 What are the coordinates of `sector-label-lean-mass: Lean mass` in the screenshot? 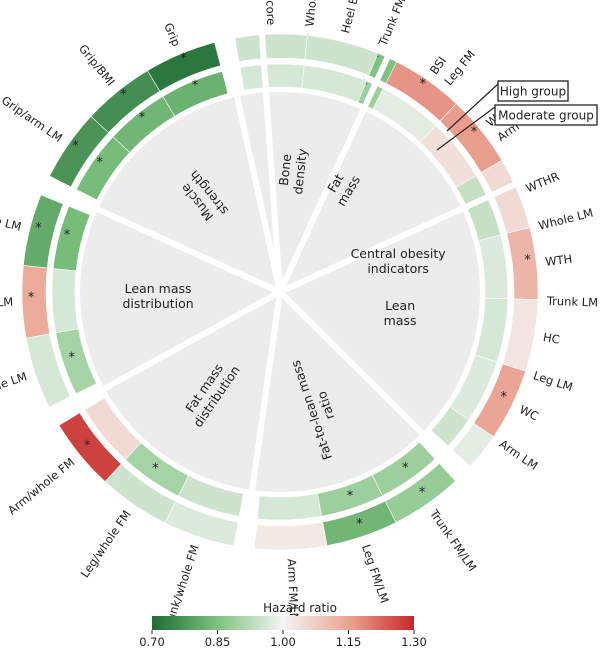 It's located at (400, 313).